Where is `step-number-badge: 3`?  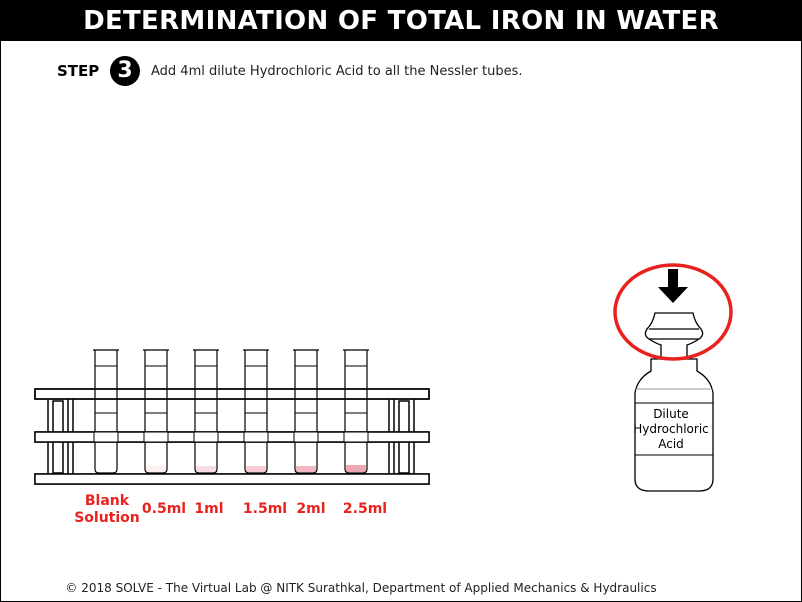
step-number-badge: 3 is located at coordinates (125, 71).